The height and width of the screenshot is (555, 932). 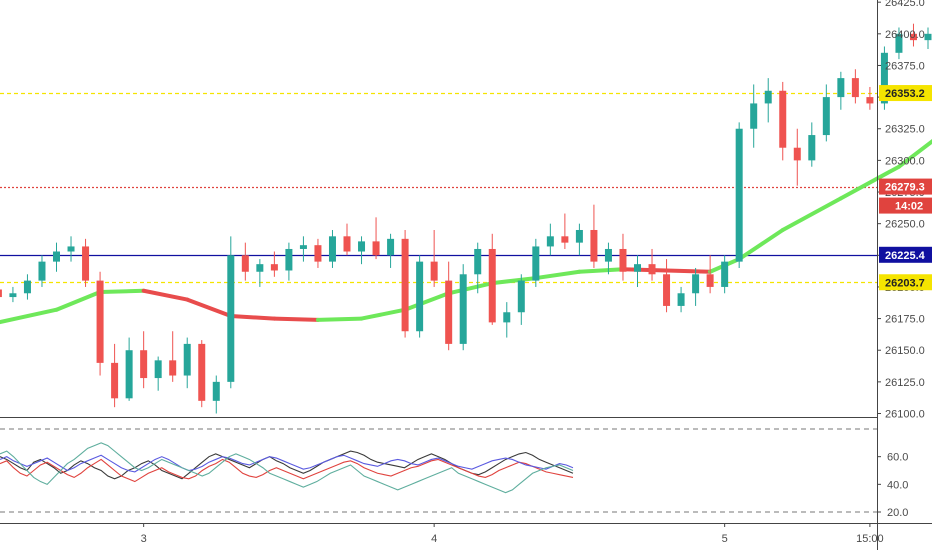 What do you see at coordinates (905, 415) in the screenshot?
I see `price-tick-label: 26100.0` at bounding box center [905, 415].